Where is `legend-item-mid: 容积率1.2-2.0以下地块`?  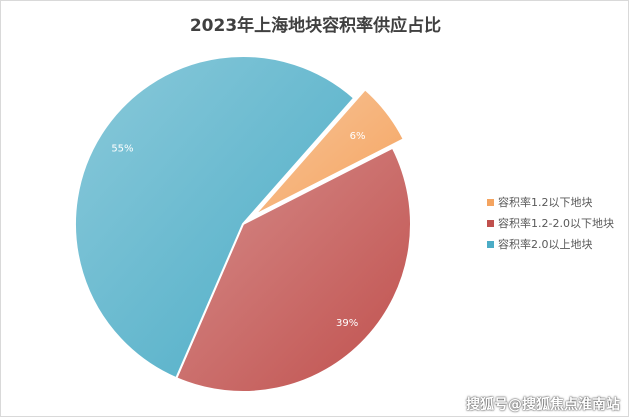
legend-item-mid: 容积率1.2-2.0以下地块 is located at coordinates (550, 223).